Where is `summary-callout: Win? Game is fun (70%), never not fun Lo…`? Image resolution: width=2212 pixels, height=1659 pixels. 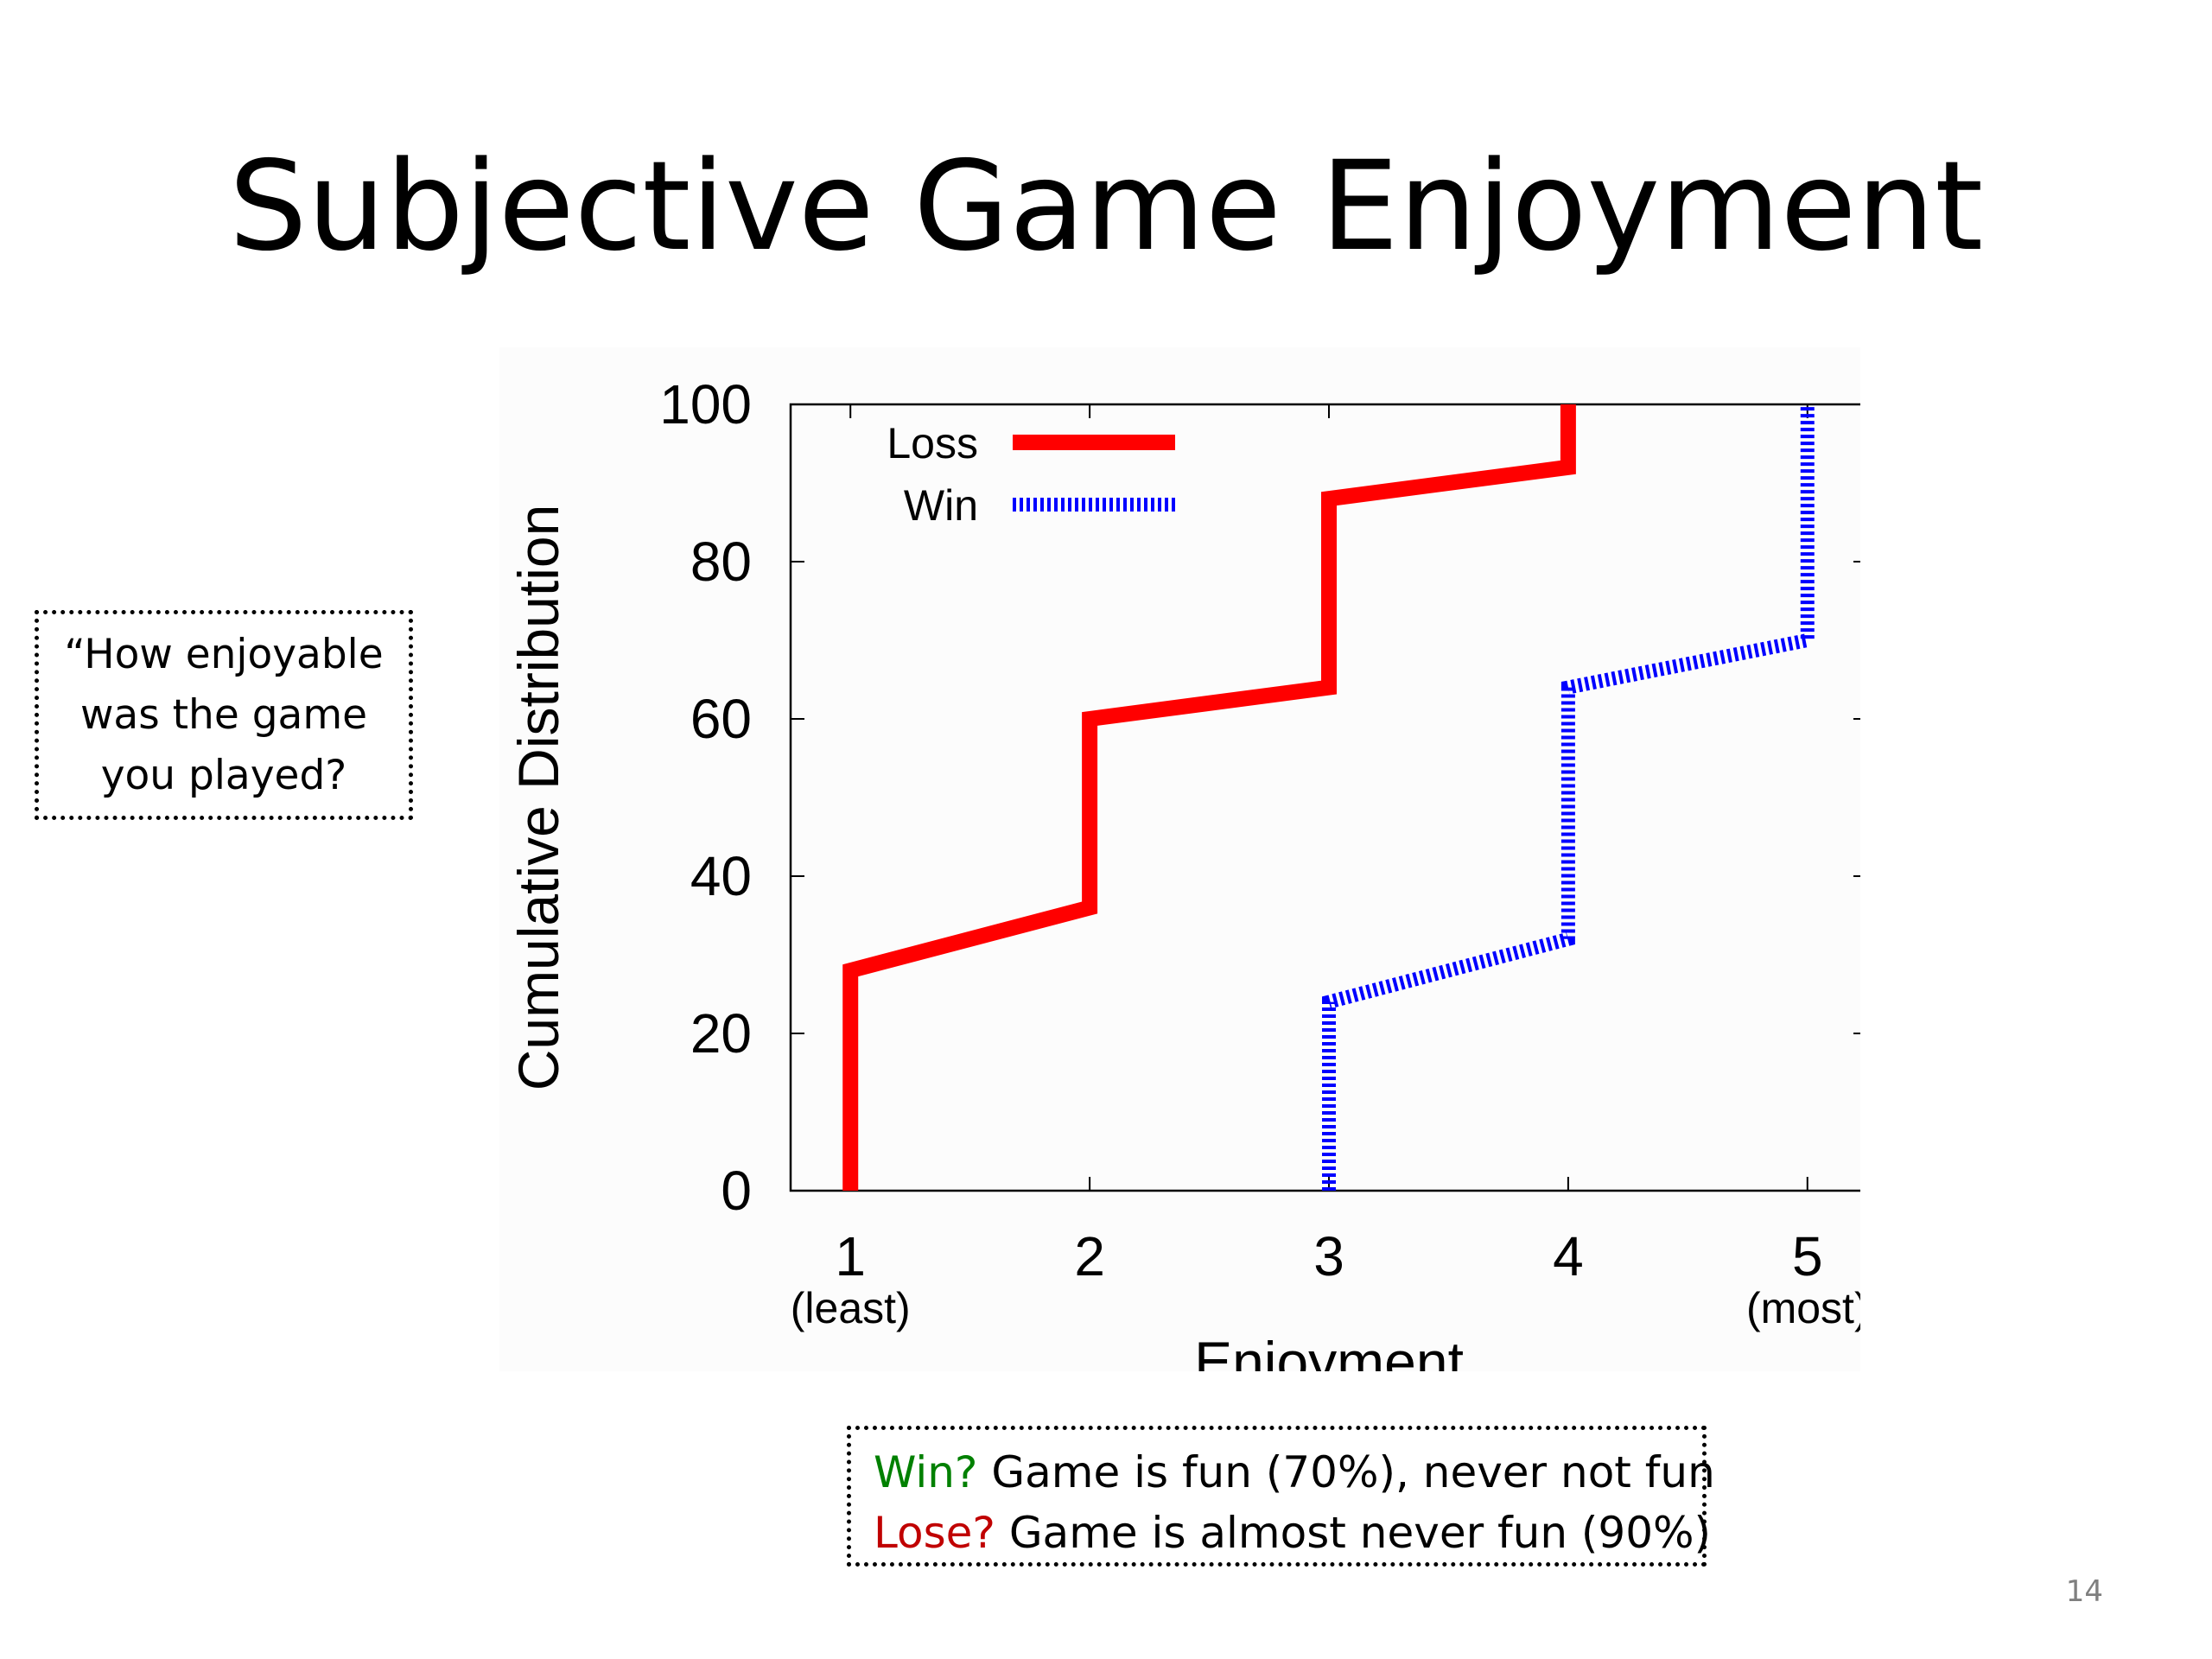 summary-callout: Win? Game is fun (70%), never not fun Lo… is located at coordinates (1281, 1496).